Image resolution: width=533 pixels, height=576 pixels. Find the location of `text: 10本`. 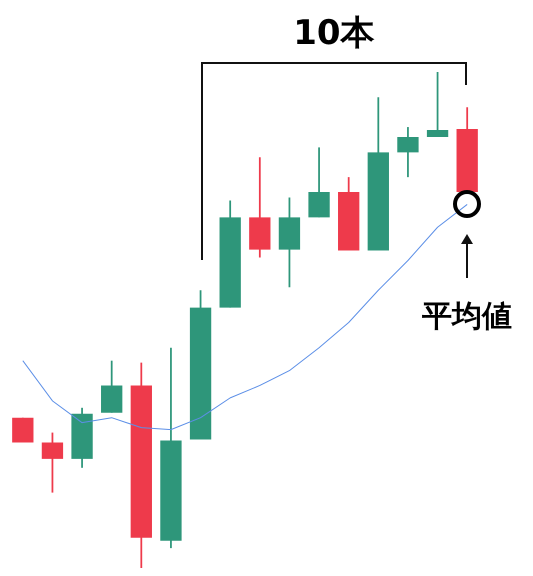

text: 10本 is located at coordinates (334, 33).